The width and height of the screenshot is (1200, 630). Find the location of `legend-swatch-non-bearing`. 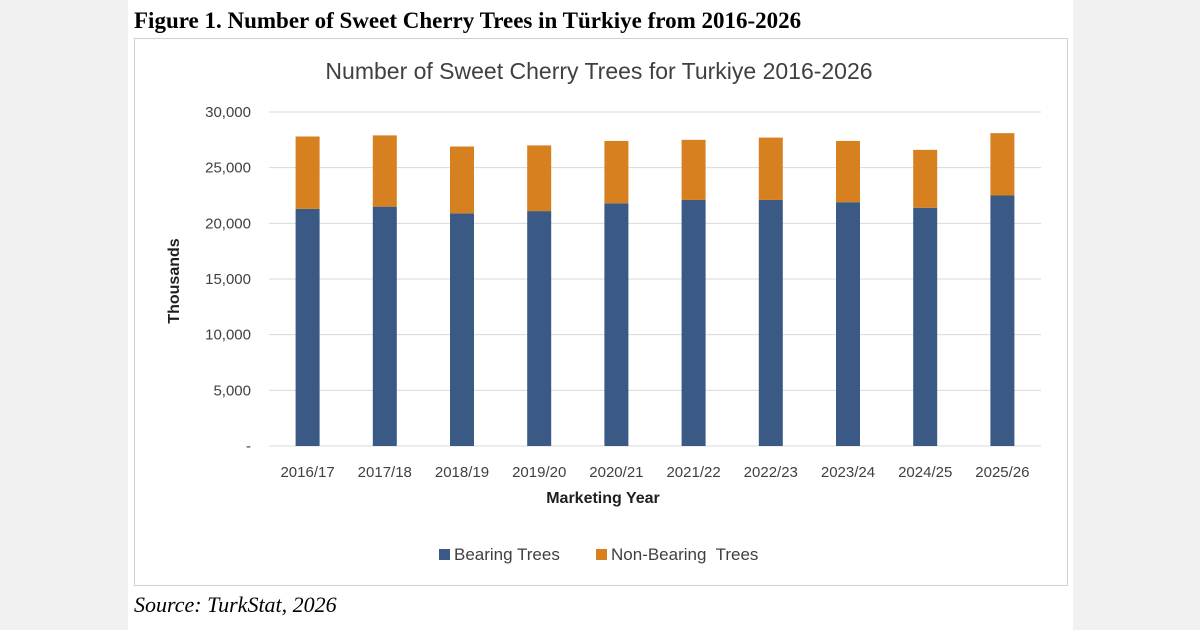

legend-swatch-non-bearing is located at coordinates (601, 554).